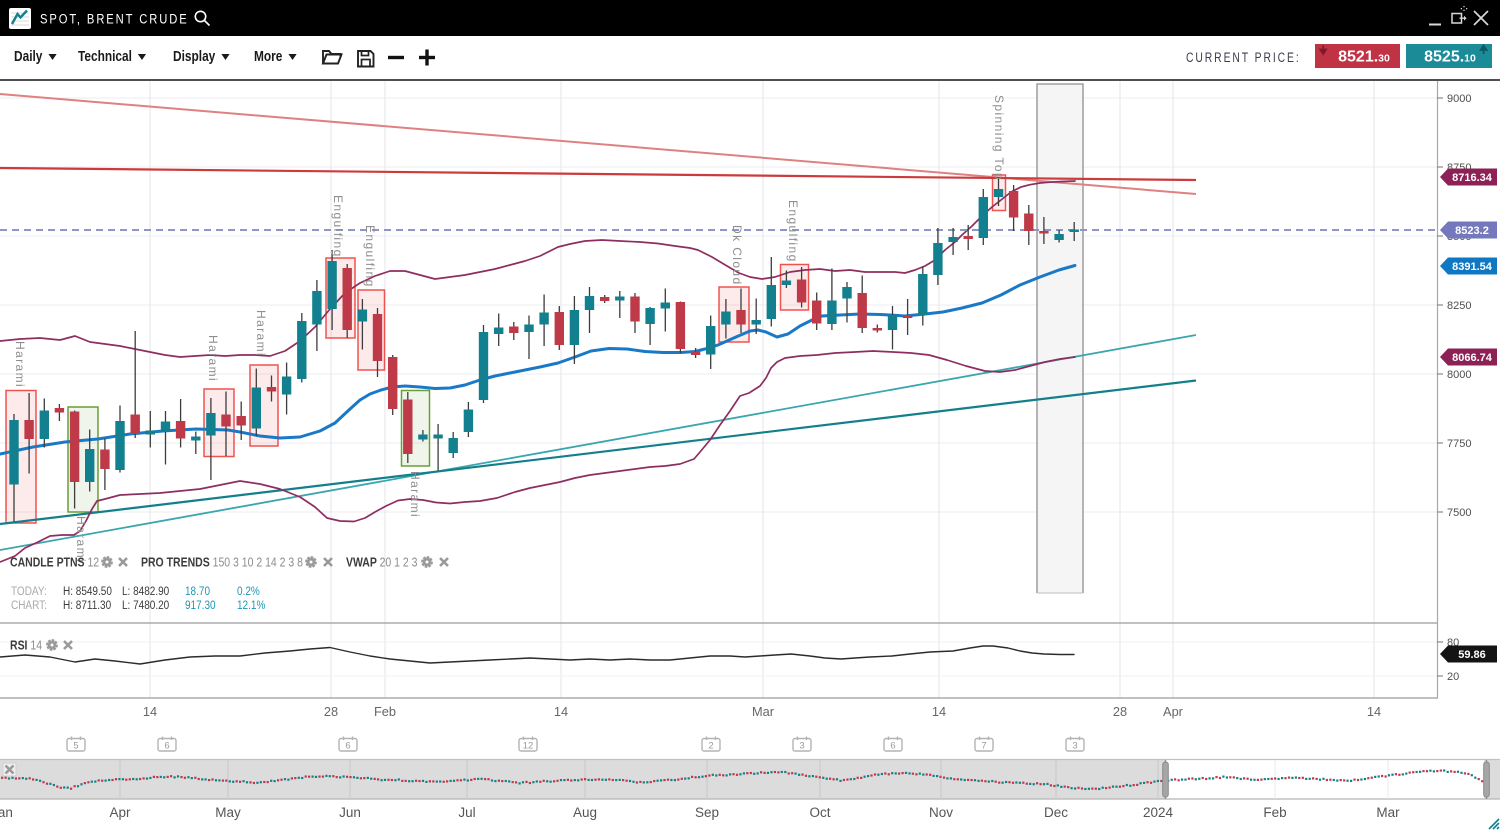  What do you see at coordinates (87, 605) in the screenshot?
I see `svg-text: H: 8711.30` at bounding box center [87, 605].